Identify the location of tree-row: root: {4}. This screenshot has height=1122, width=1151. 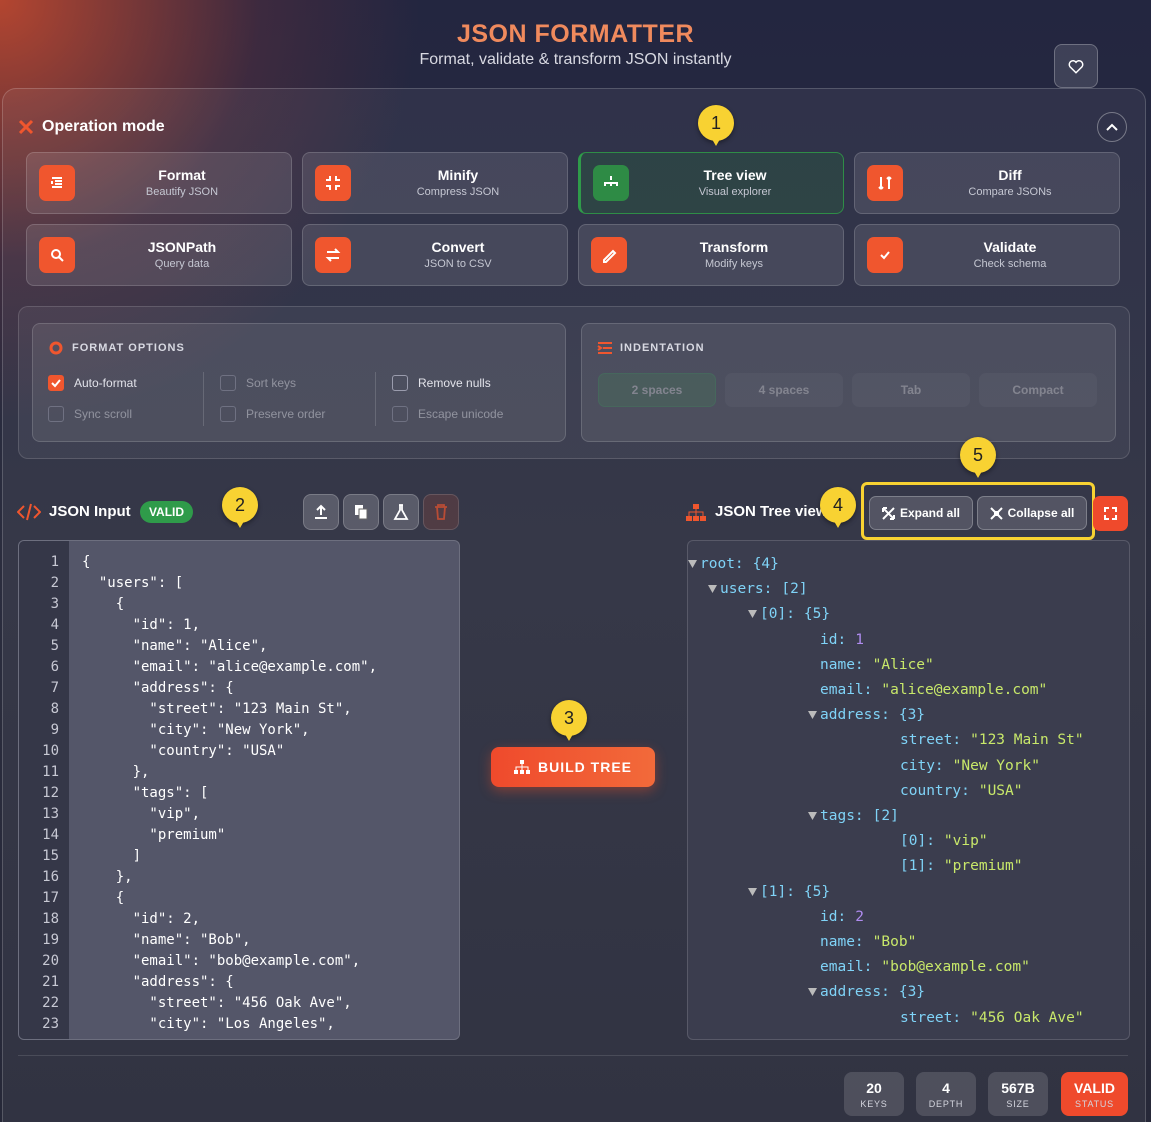
(733, 564).